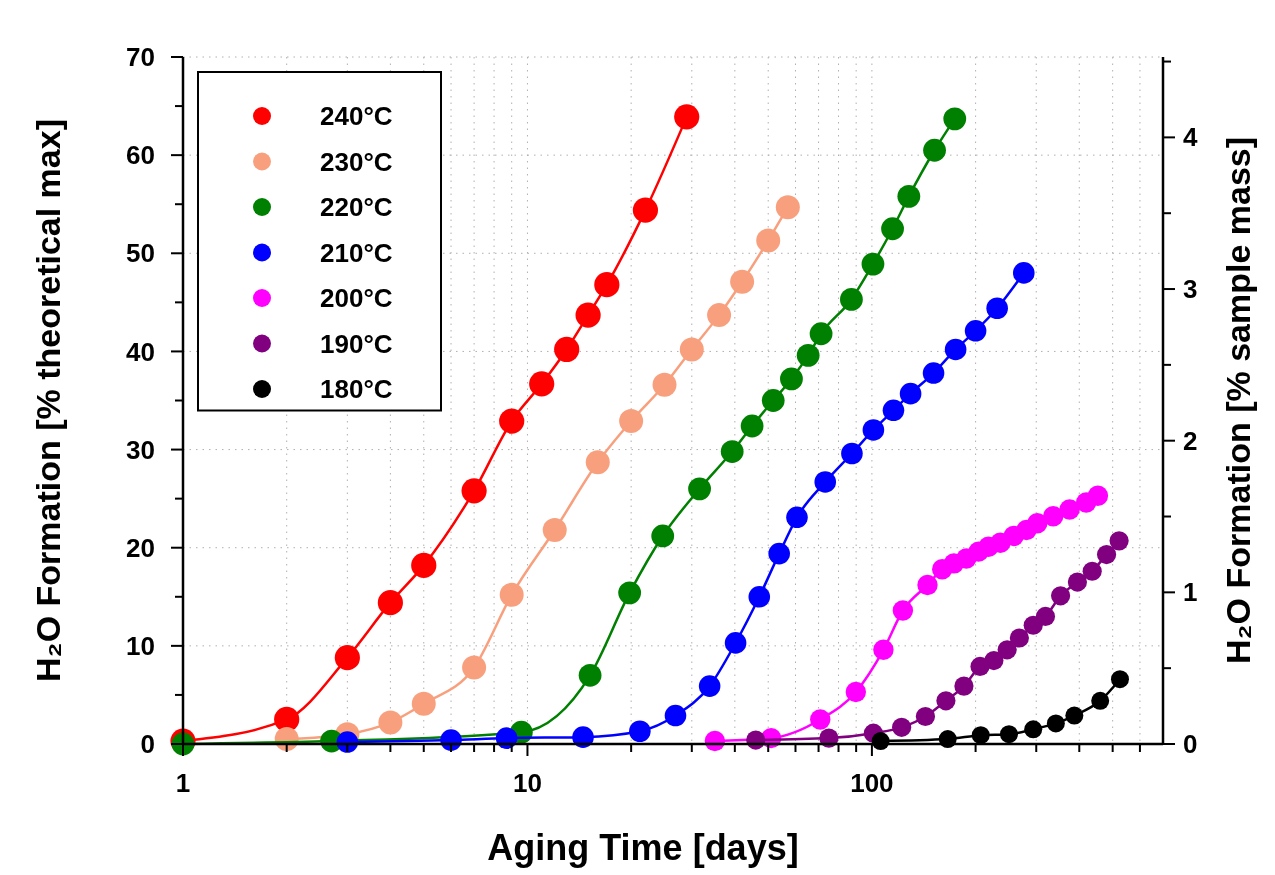  What do you see at coordinates (527, 783) in the screenshot?
I see `x-tick-label: 10` at bounding box center [527, 783].